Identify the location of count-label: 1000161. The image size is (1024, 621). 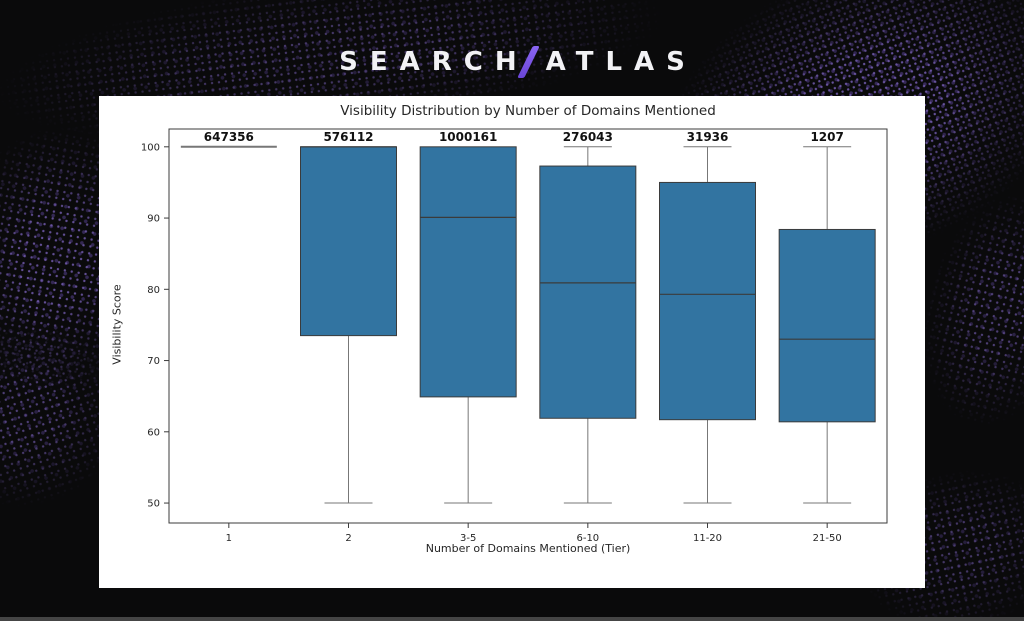
(468, 137).